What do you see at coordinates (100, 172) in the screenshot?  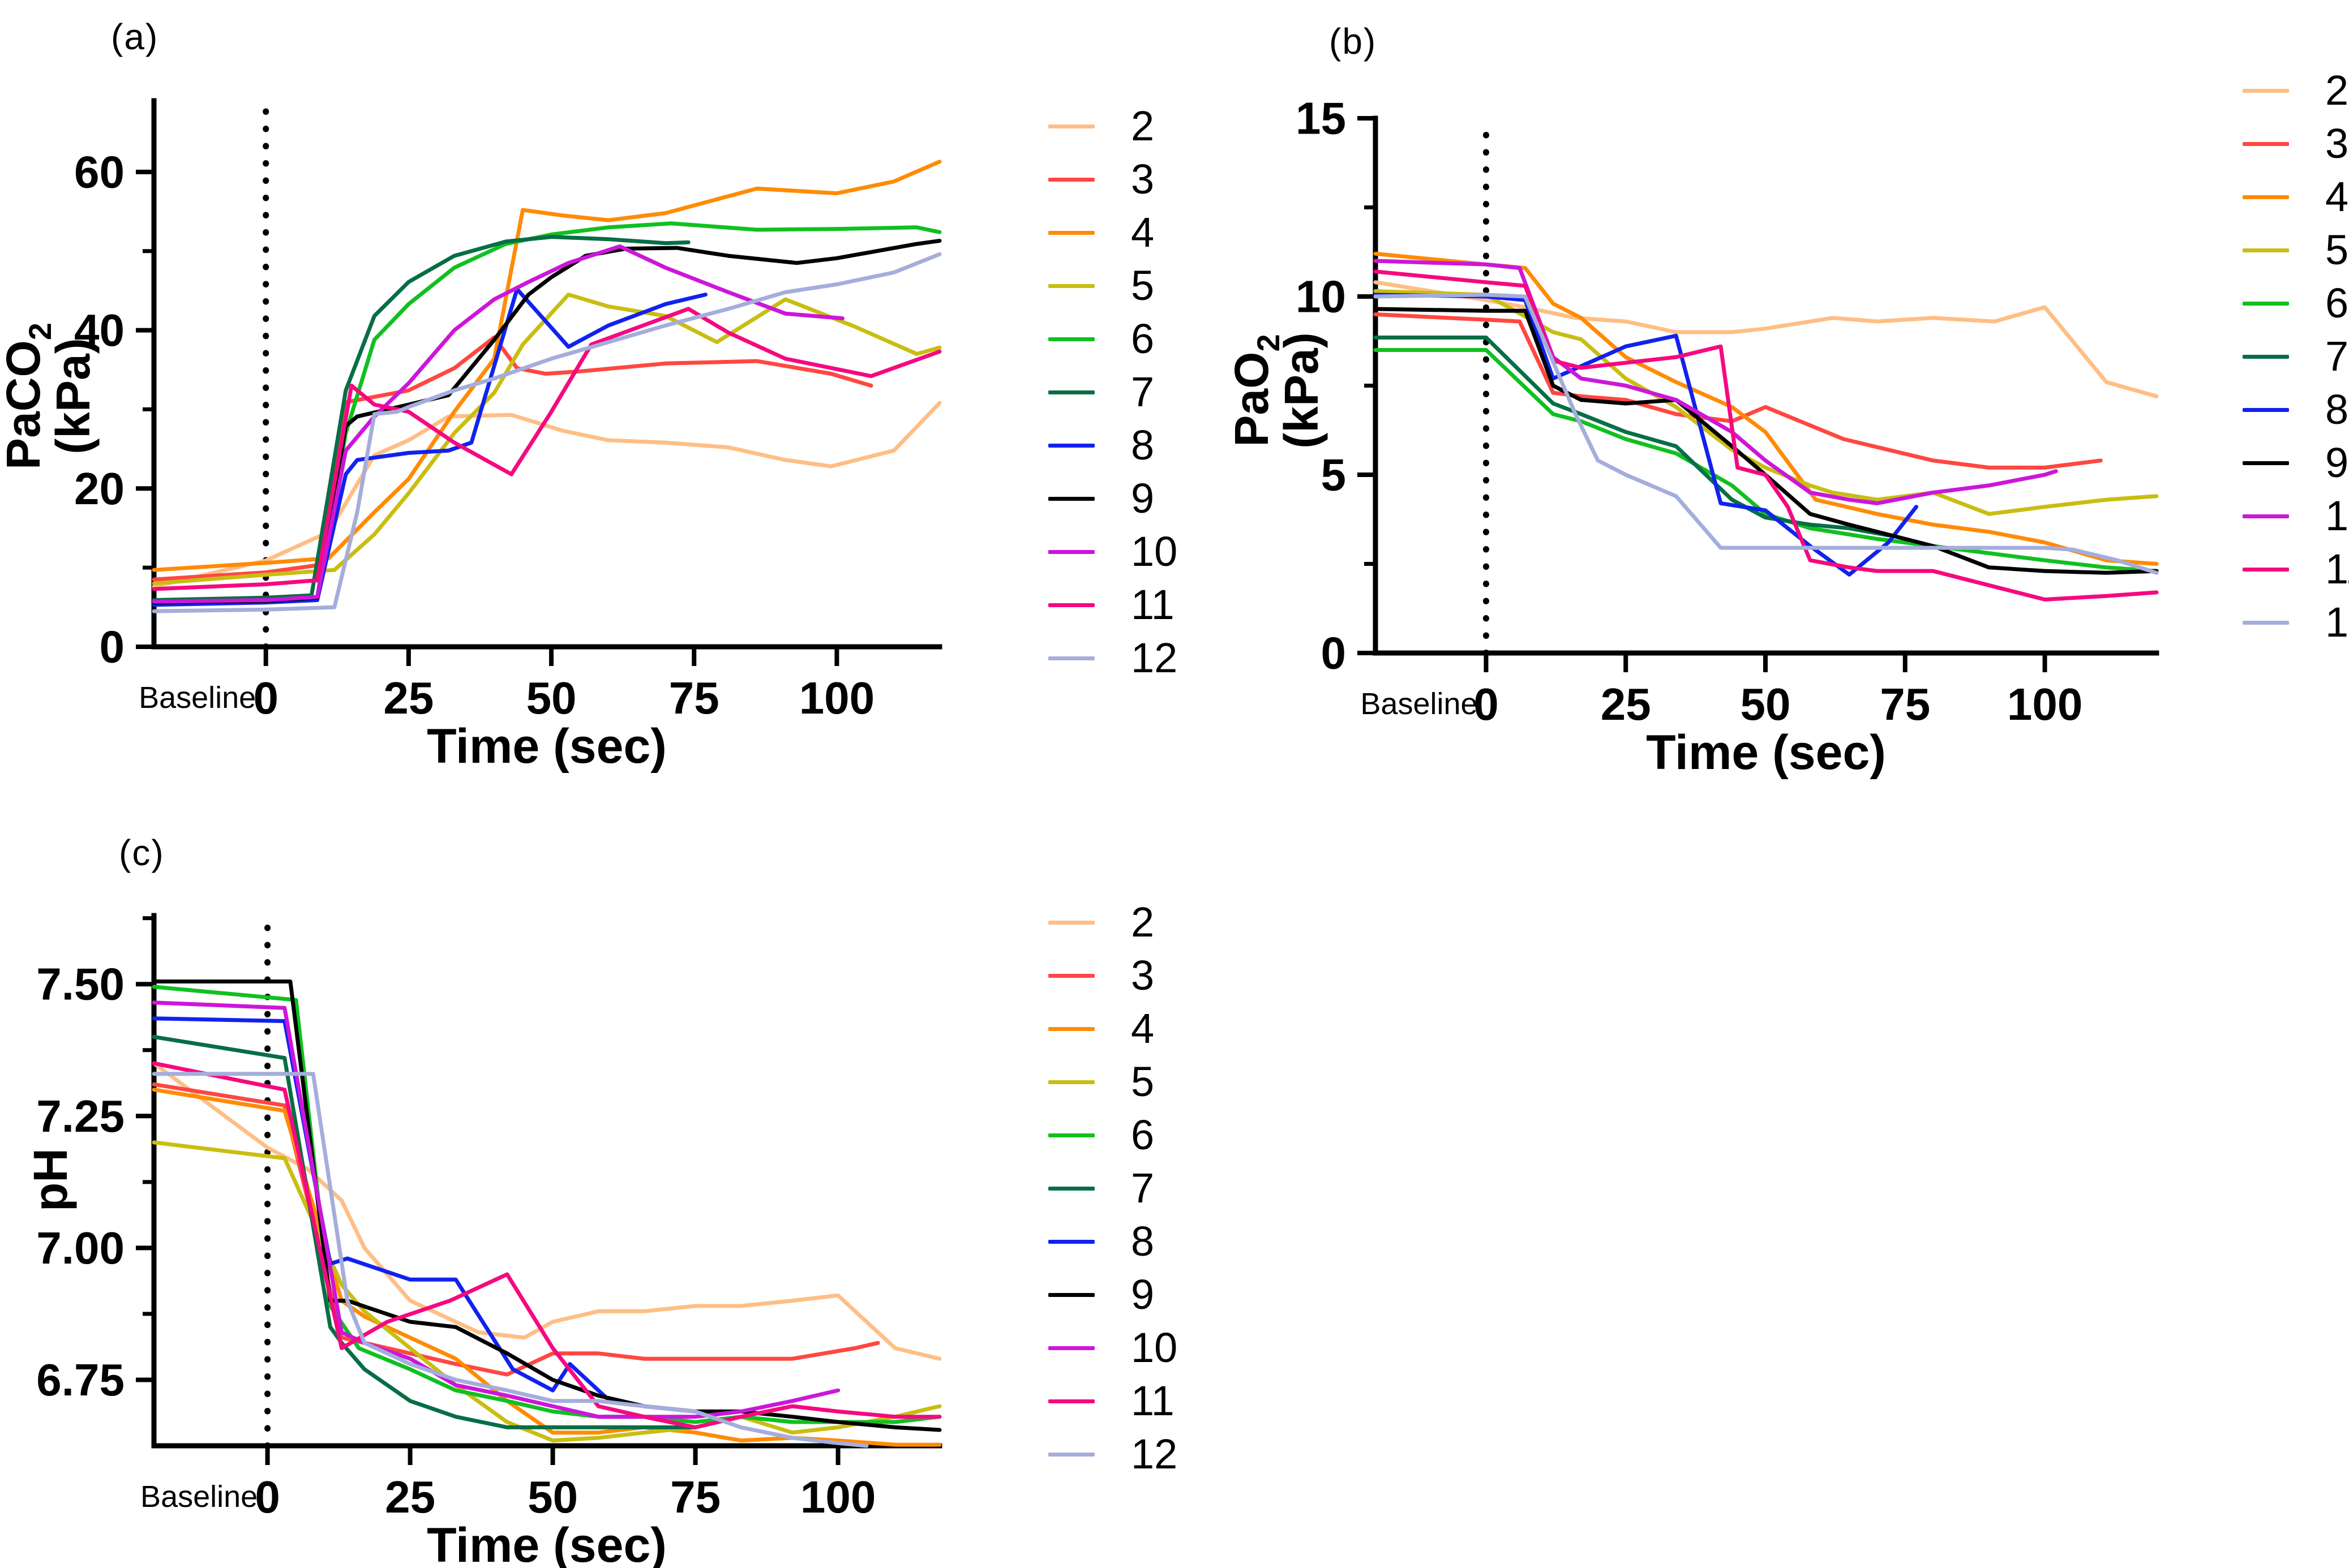 I see `y-tick-label-a: 60` at bounding box center [100, 172].